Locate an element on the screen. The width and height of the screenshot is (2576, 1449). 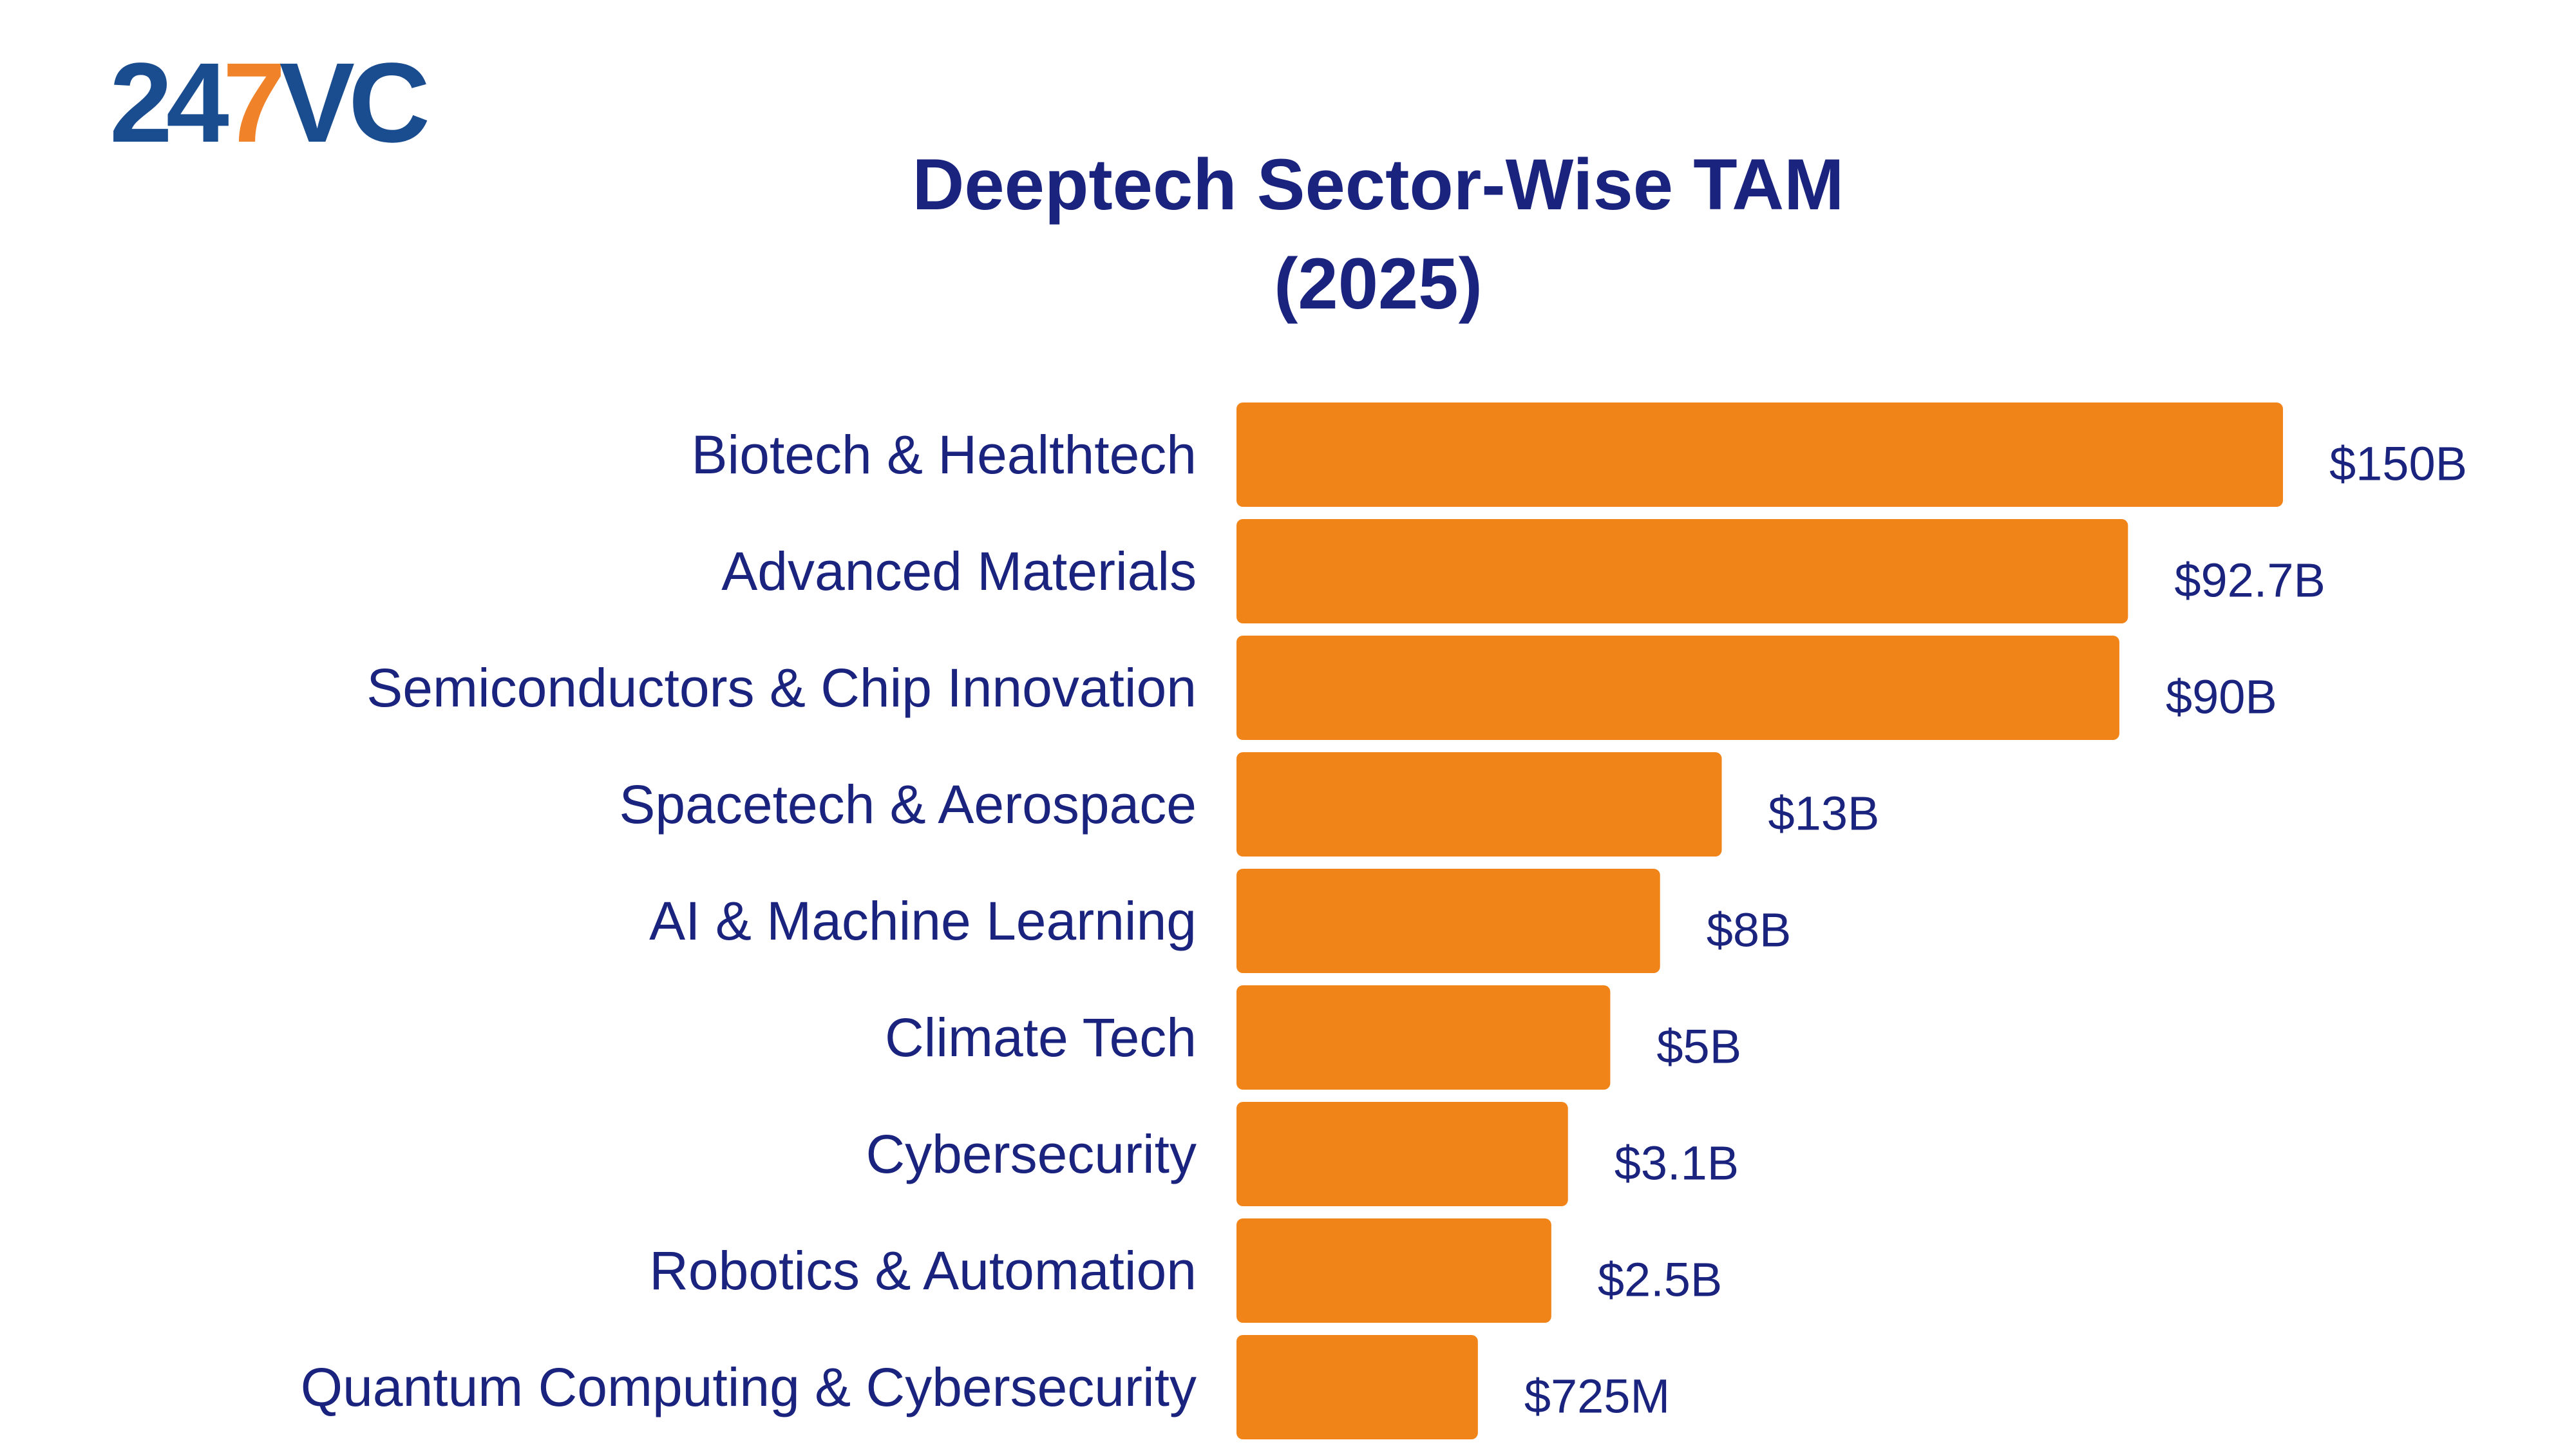
value-label: $92.7B is located at coordinates (2249, 580).